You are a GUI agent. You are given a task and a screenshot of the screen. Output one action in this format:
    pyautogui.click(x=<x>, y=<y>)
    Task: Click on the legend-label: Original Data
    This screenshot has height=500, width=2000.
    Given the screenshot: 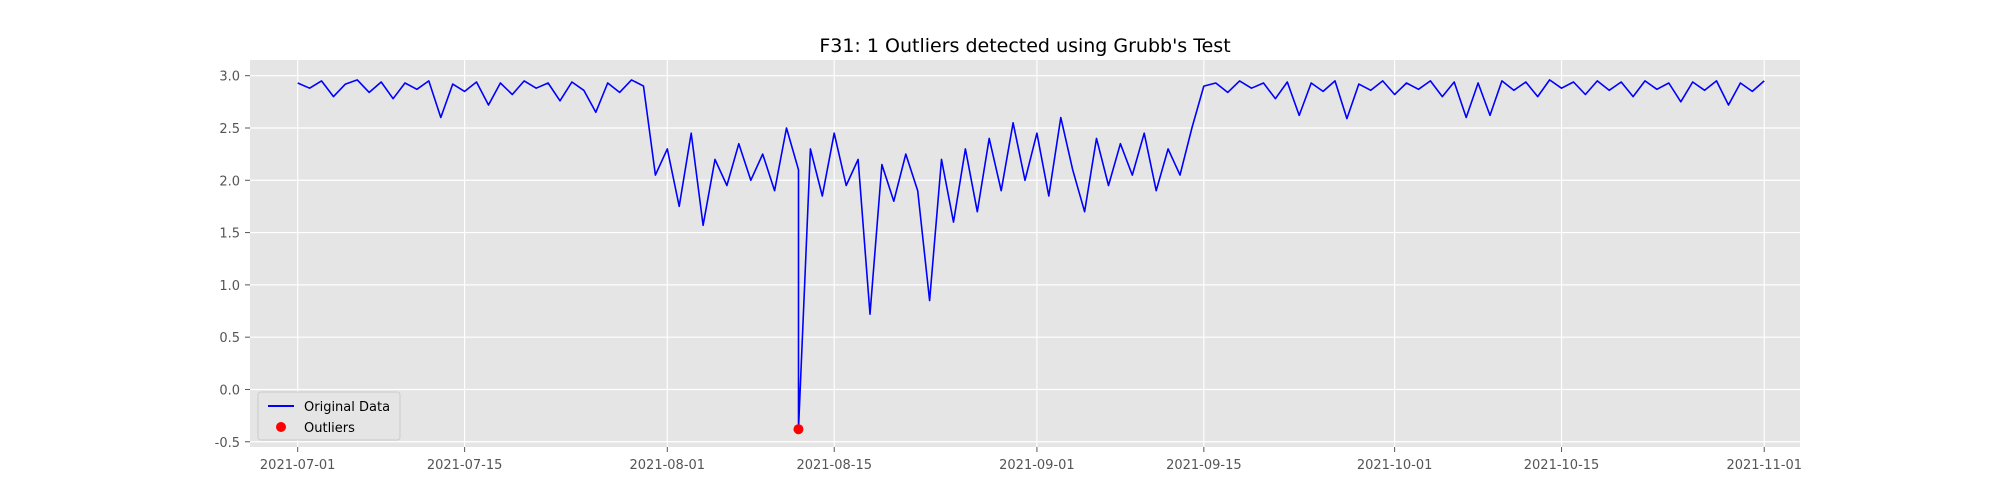 What is the action you would take?
    pyautogui.click(x=347, y=407)
    